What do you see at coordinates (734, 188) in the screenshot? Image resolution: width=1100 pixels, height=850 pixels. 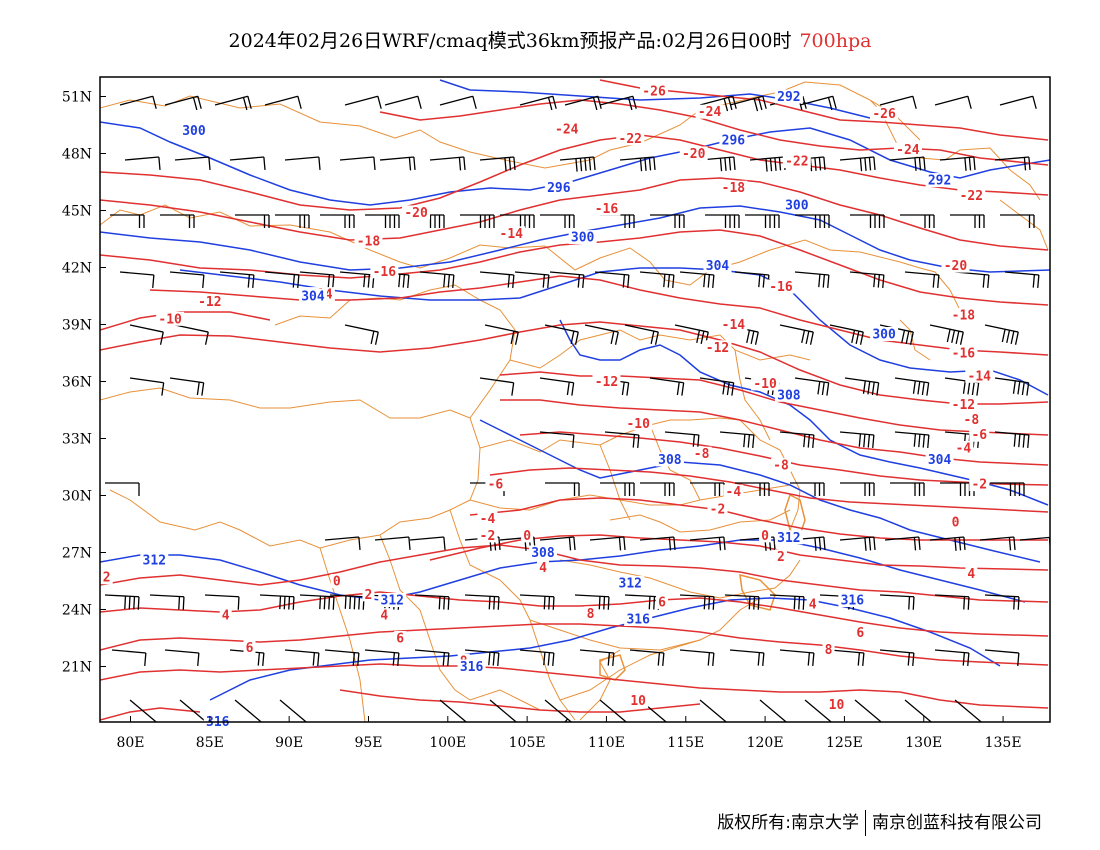 I see `temp-label: -18` at bounding box center [734, 188].